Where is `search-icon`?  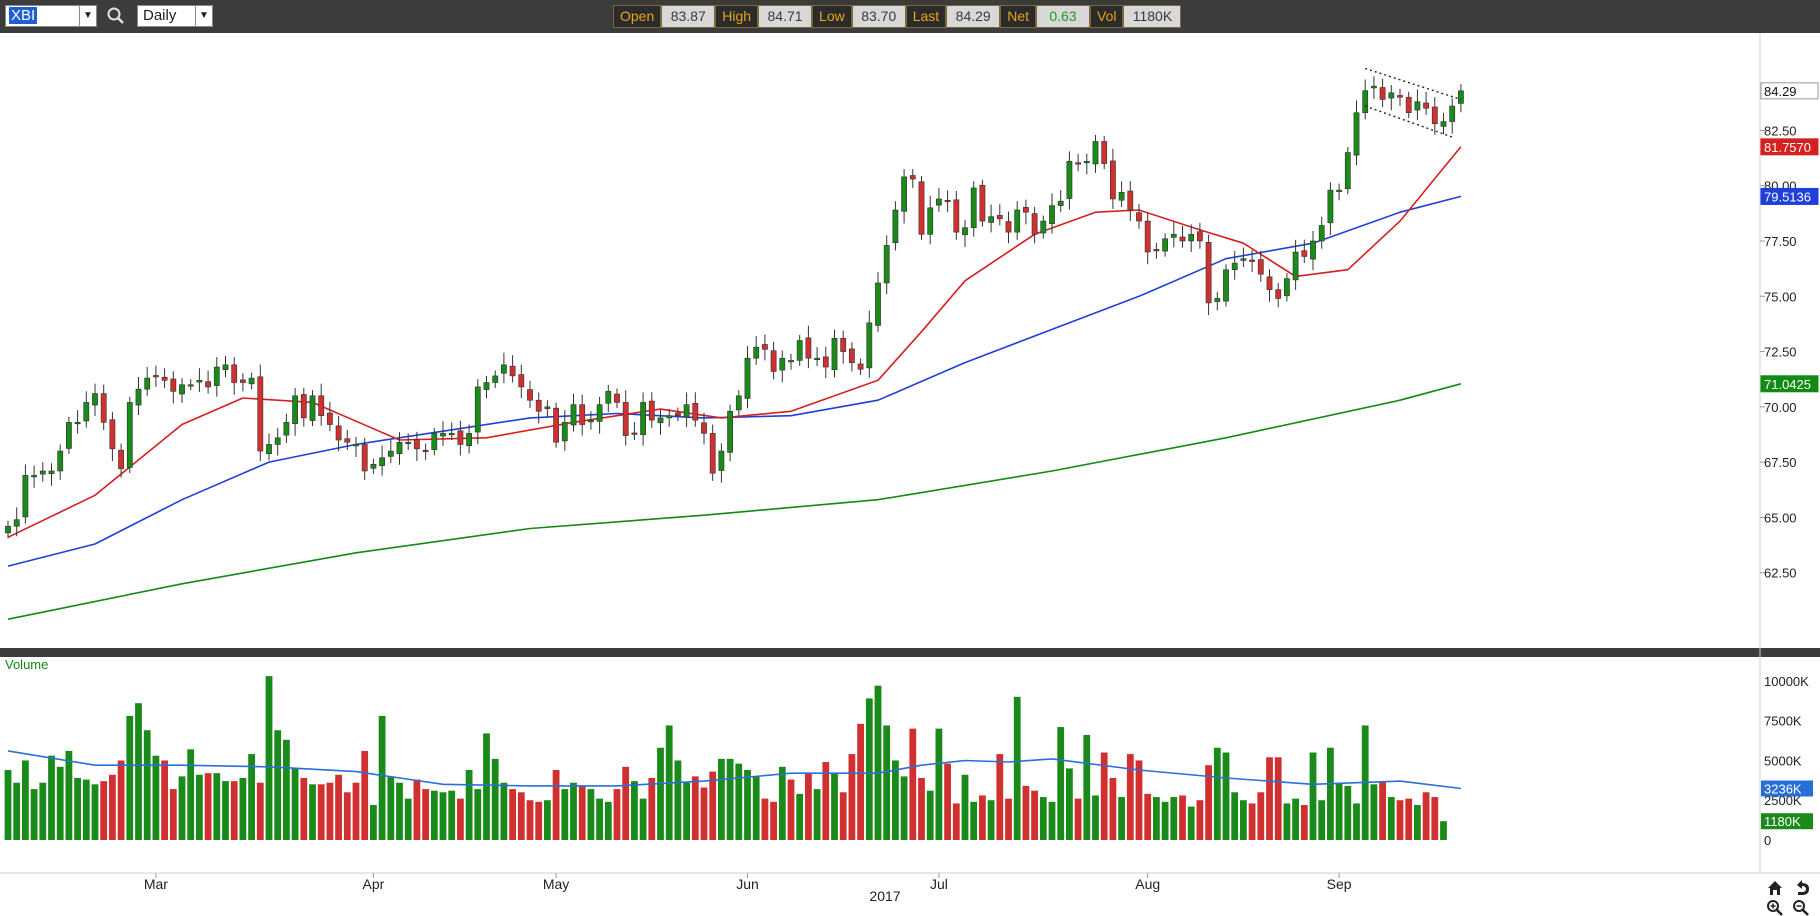
search-icon is located at coordinates (116, 16).